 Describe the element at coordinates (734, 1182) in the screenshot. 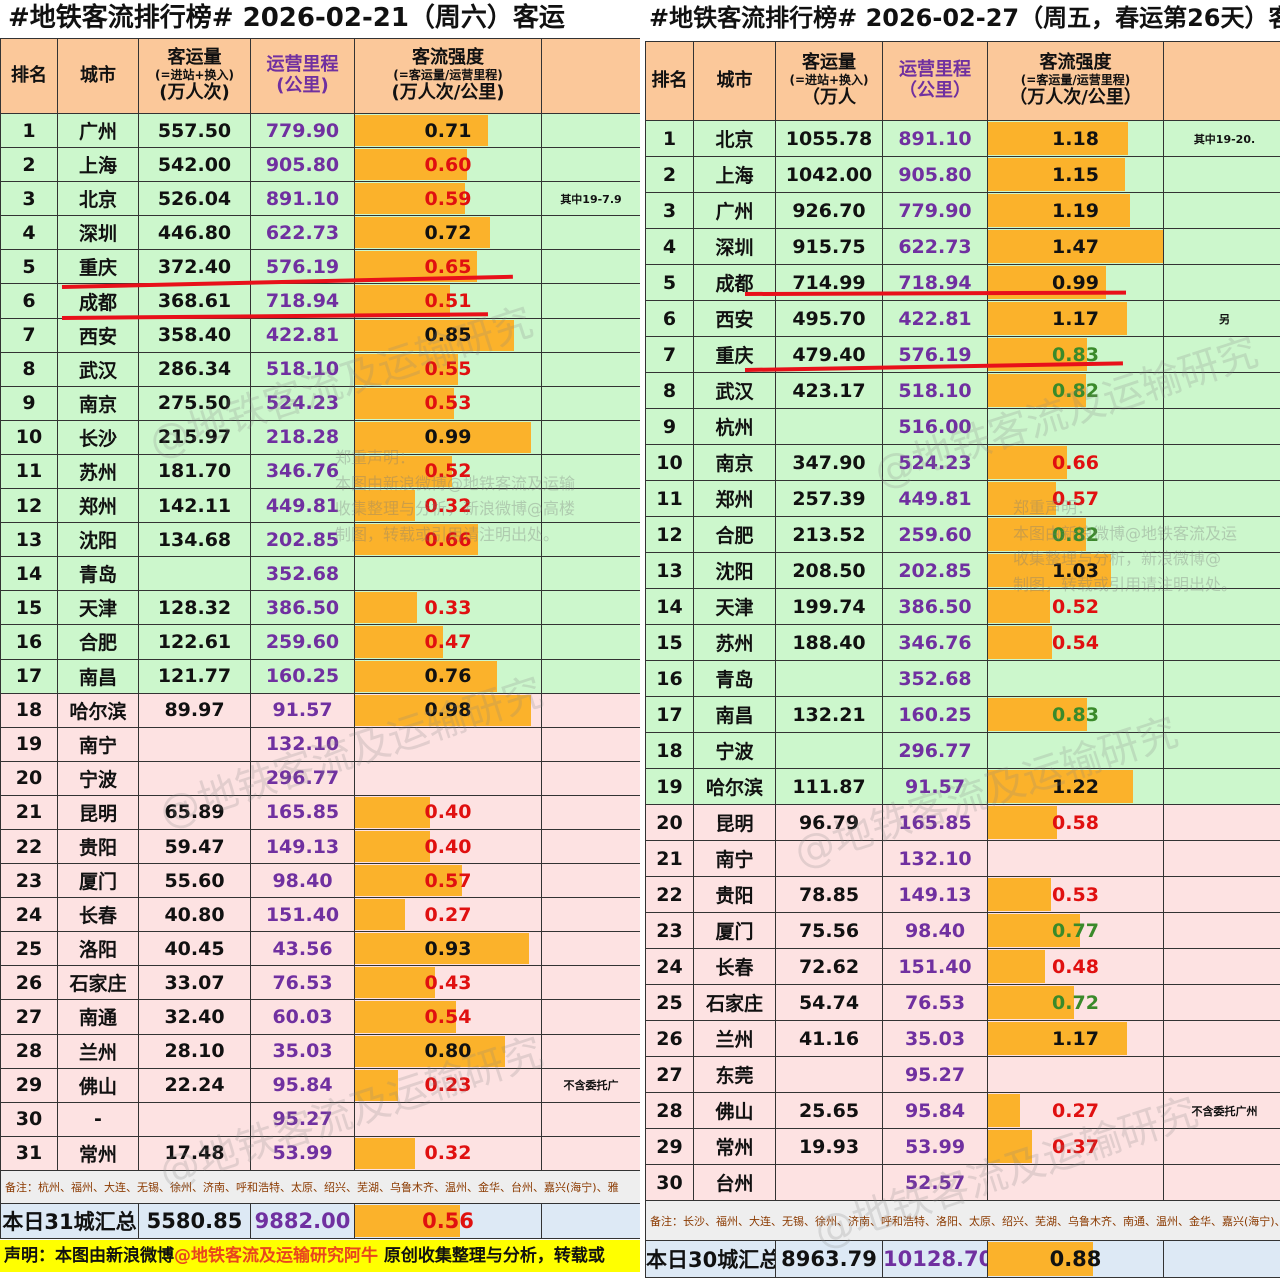

I see `city-cell: 台州` at that location.